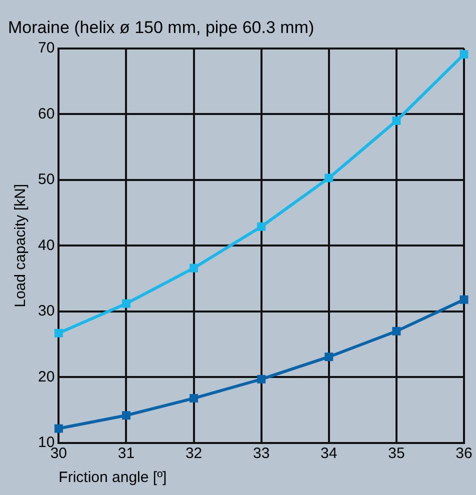 This screenshot has width=476, height=495. Describe the element at coordinates (46, 113) in the screenshot. I see `y-tick-label: 60` at that location.